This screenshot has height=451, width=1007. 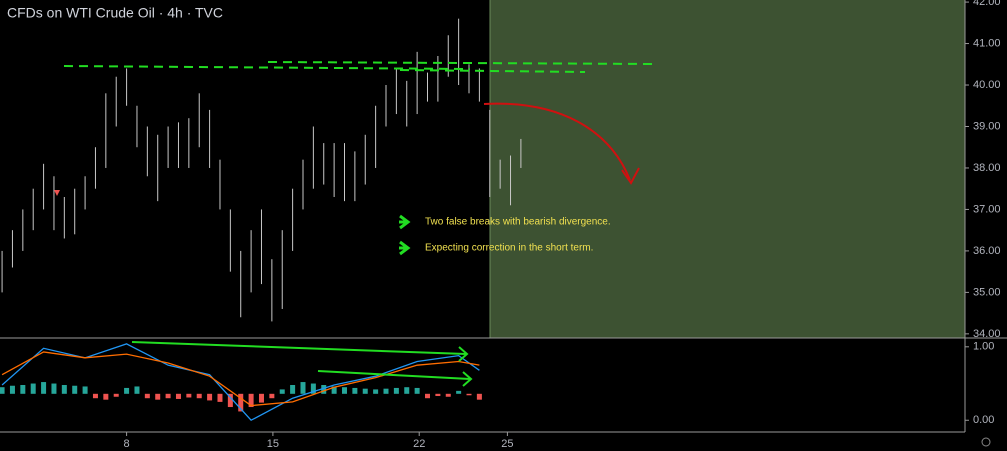 What do you see at coordinates (987, 85) in the screenshot?
I see `y-tick-label: 40.00` at bounding box center [987, 85].